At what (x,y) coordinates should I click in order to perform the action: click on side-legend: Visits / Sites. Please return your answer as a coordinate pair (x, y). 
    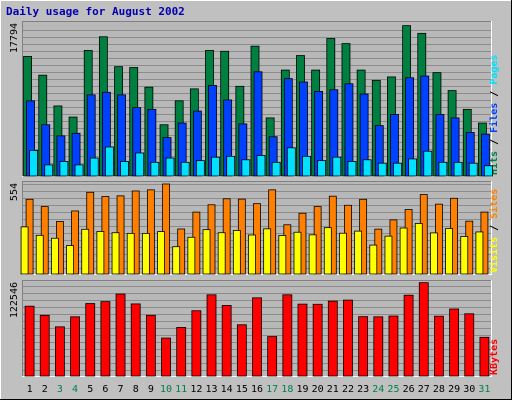
    Looking at the image, I should click on (494, 231).